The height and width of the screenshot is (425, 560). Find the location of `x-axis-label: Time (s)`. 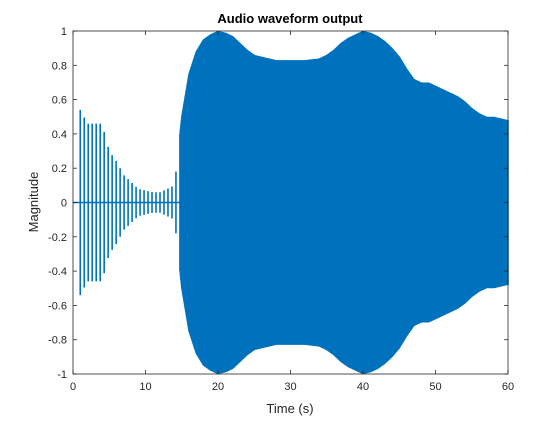

x-axis-label: Time (s) is located at coordinates (289, 408).